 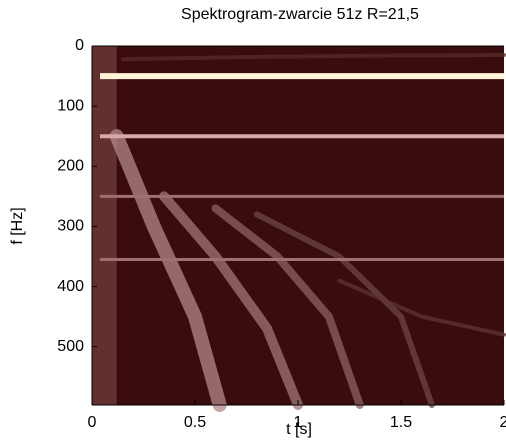 I want to click on y-tick-label: 100, so click(x=70, y=105).